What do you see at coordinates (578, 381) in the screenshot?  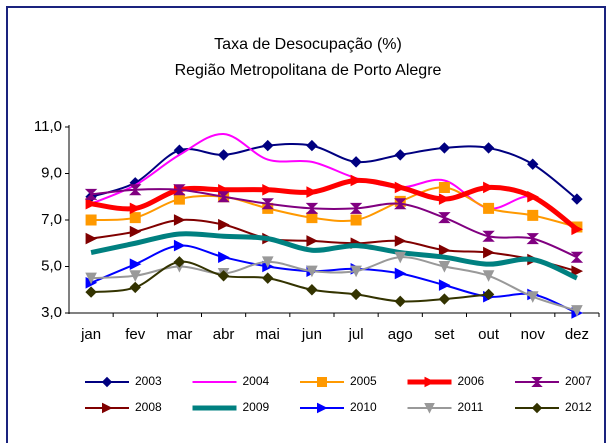 I see `legend-label: 2007` at bounding box center [578, 381].